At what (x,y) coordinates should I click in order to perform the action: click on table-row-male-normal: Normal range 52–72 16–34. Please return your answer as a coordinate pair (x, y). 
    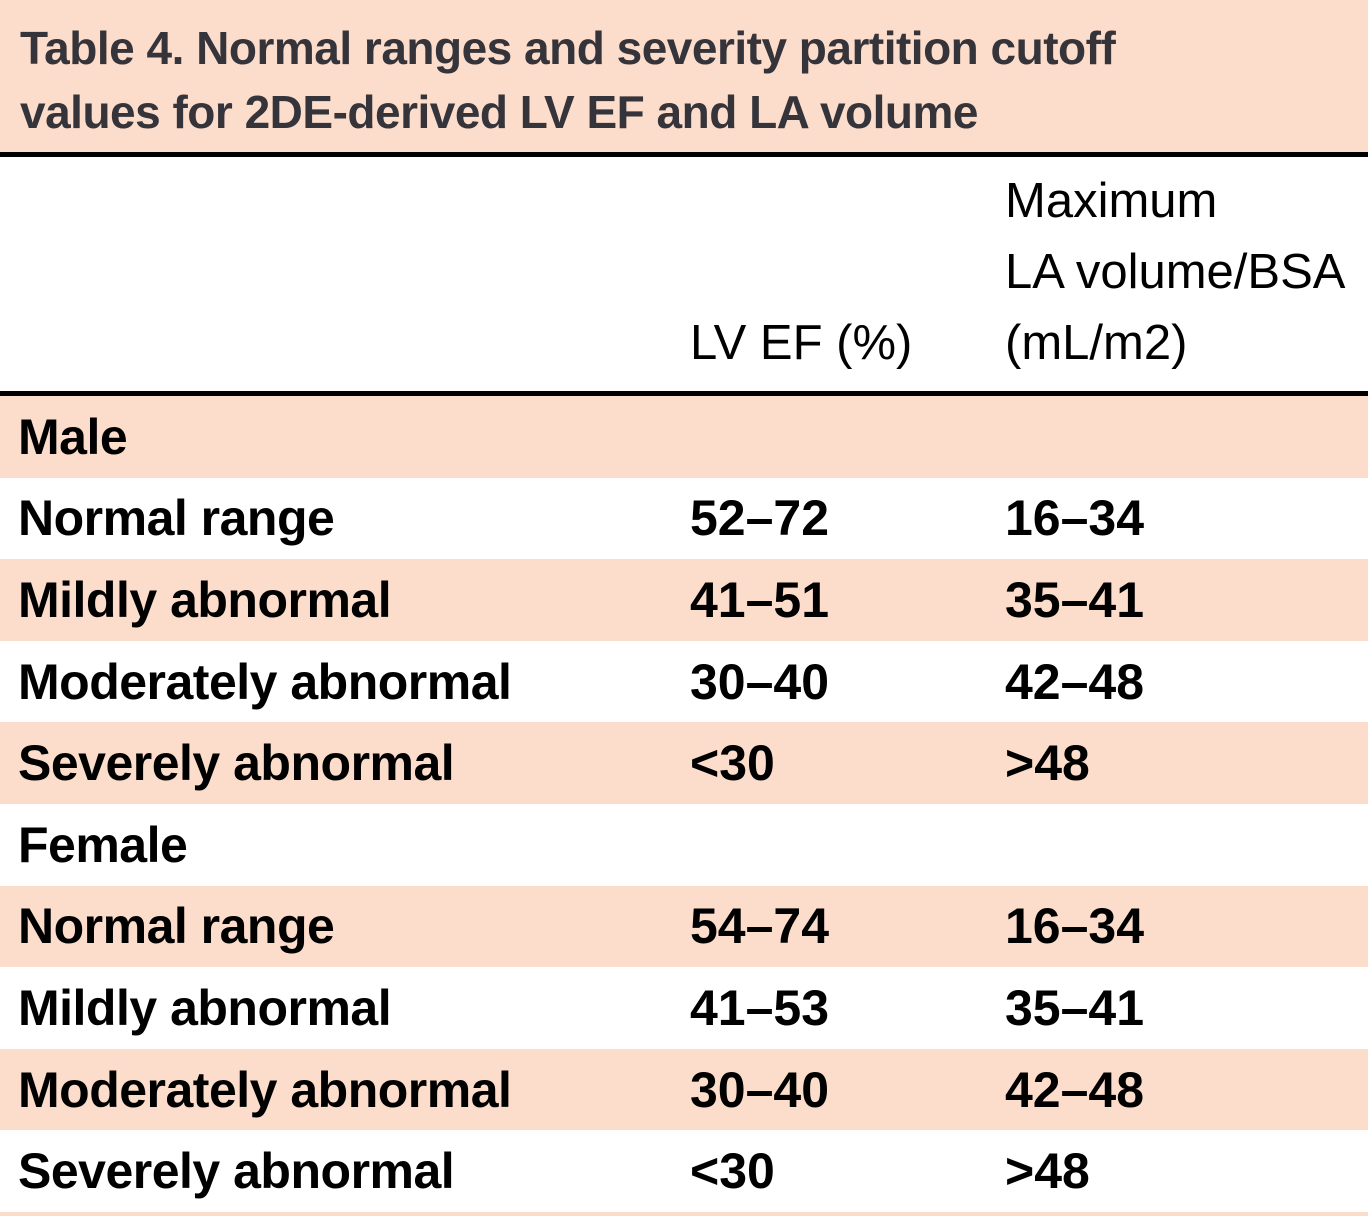
    Looking at the image, I should click on (684, 518).